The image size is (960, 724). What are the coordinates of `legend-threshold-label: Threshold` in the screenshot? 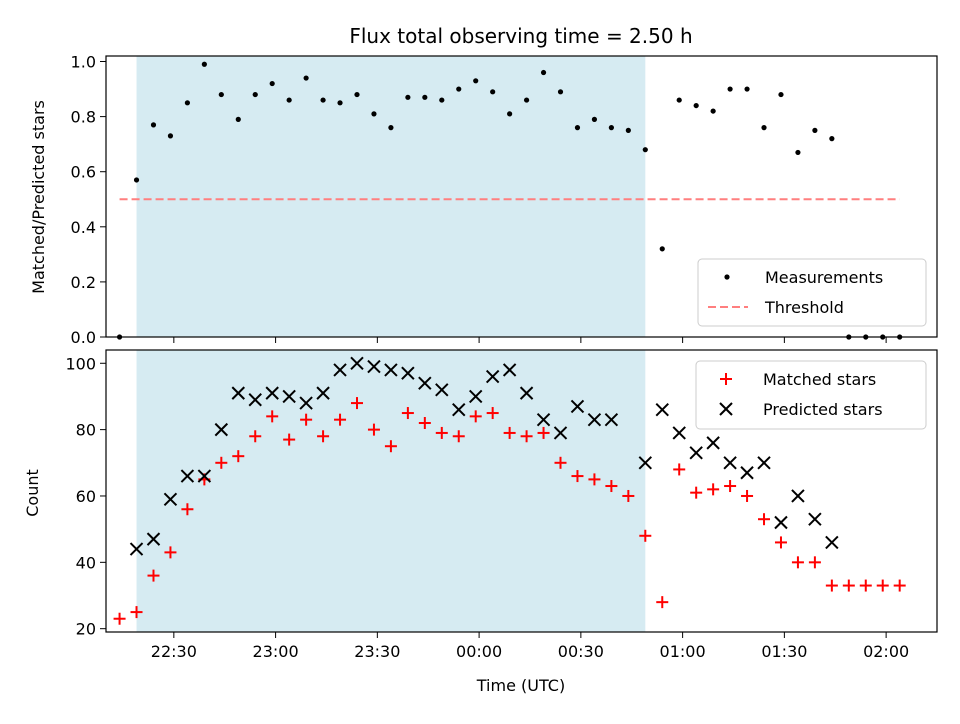 It's located at (804, 307).